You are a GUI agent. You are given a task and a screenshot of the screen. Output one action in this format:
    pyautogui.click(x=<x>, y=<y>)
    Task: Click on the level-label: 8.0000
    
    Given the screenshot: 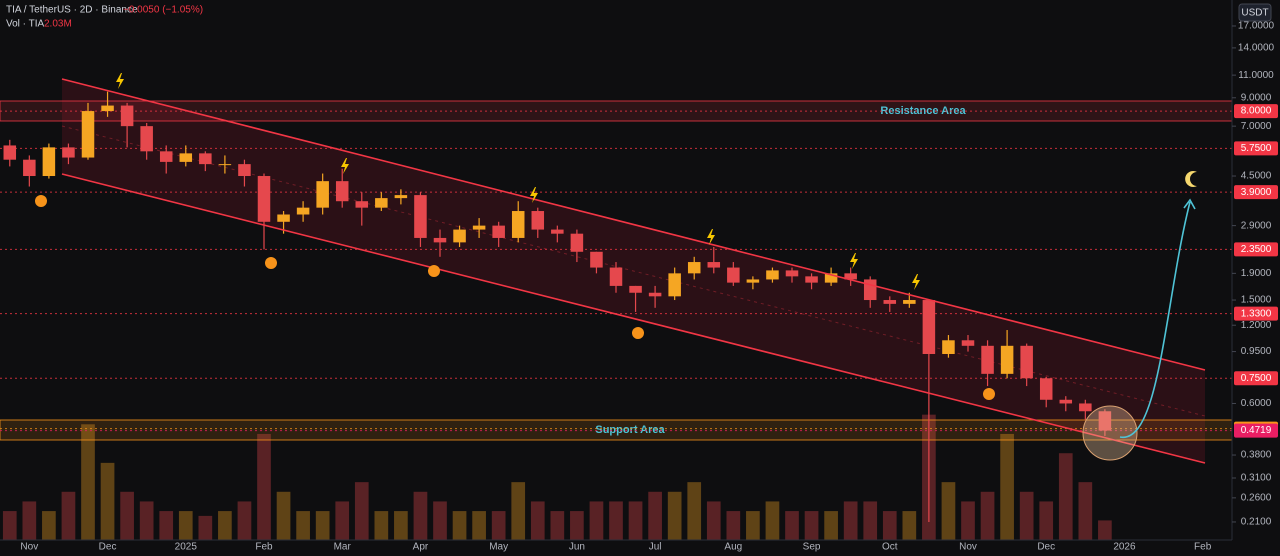 What is the action you would take?
    pyautogui.click(x=1256, y=111)
    